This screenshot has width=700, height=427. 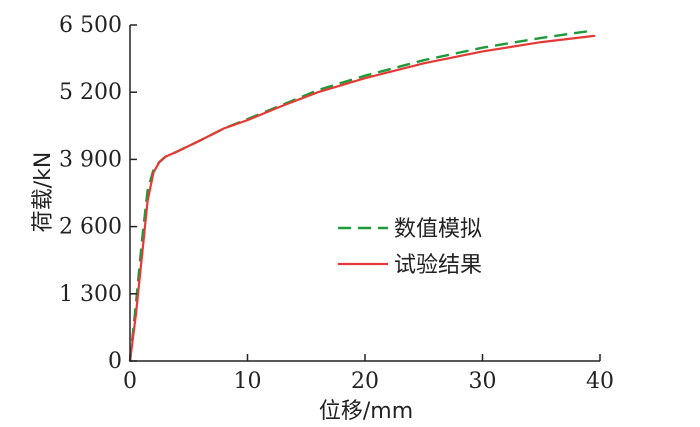 I want to click on legend-label-experiment: 试验结果, so click(x=438, y=265).